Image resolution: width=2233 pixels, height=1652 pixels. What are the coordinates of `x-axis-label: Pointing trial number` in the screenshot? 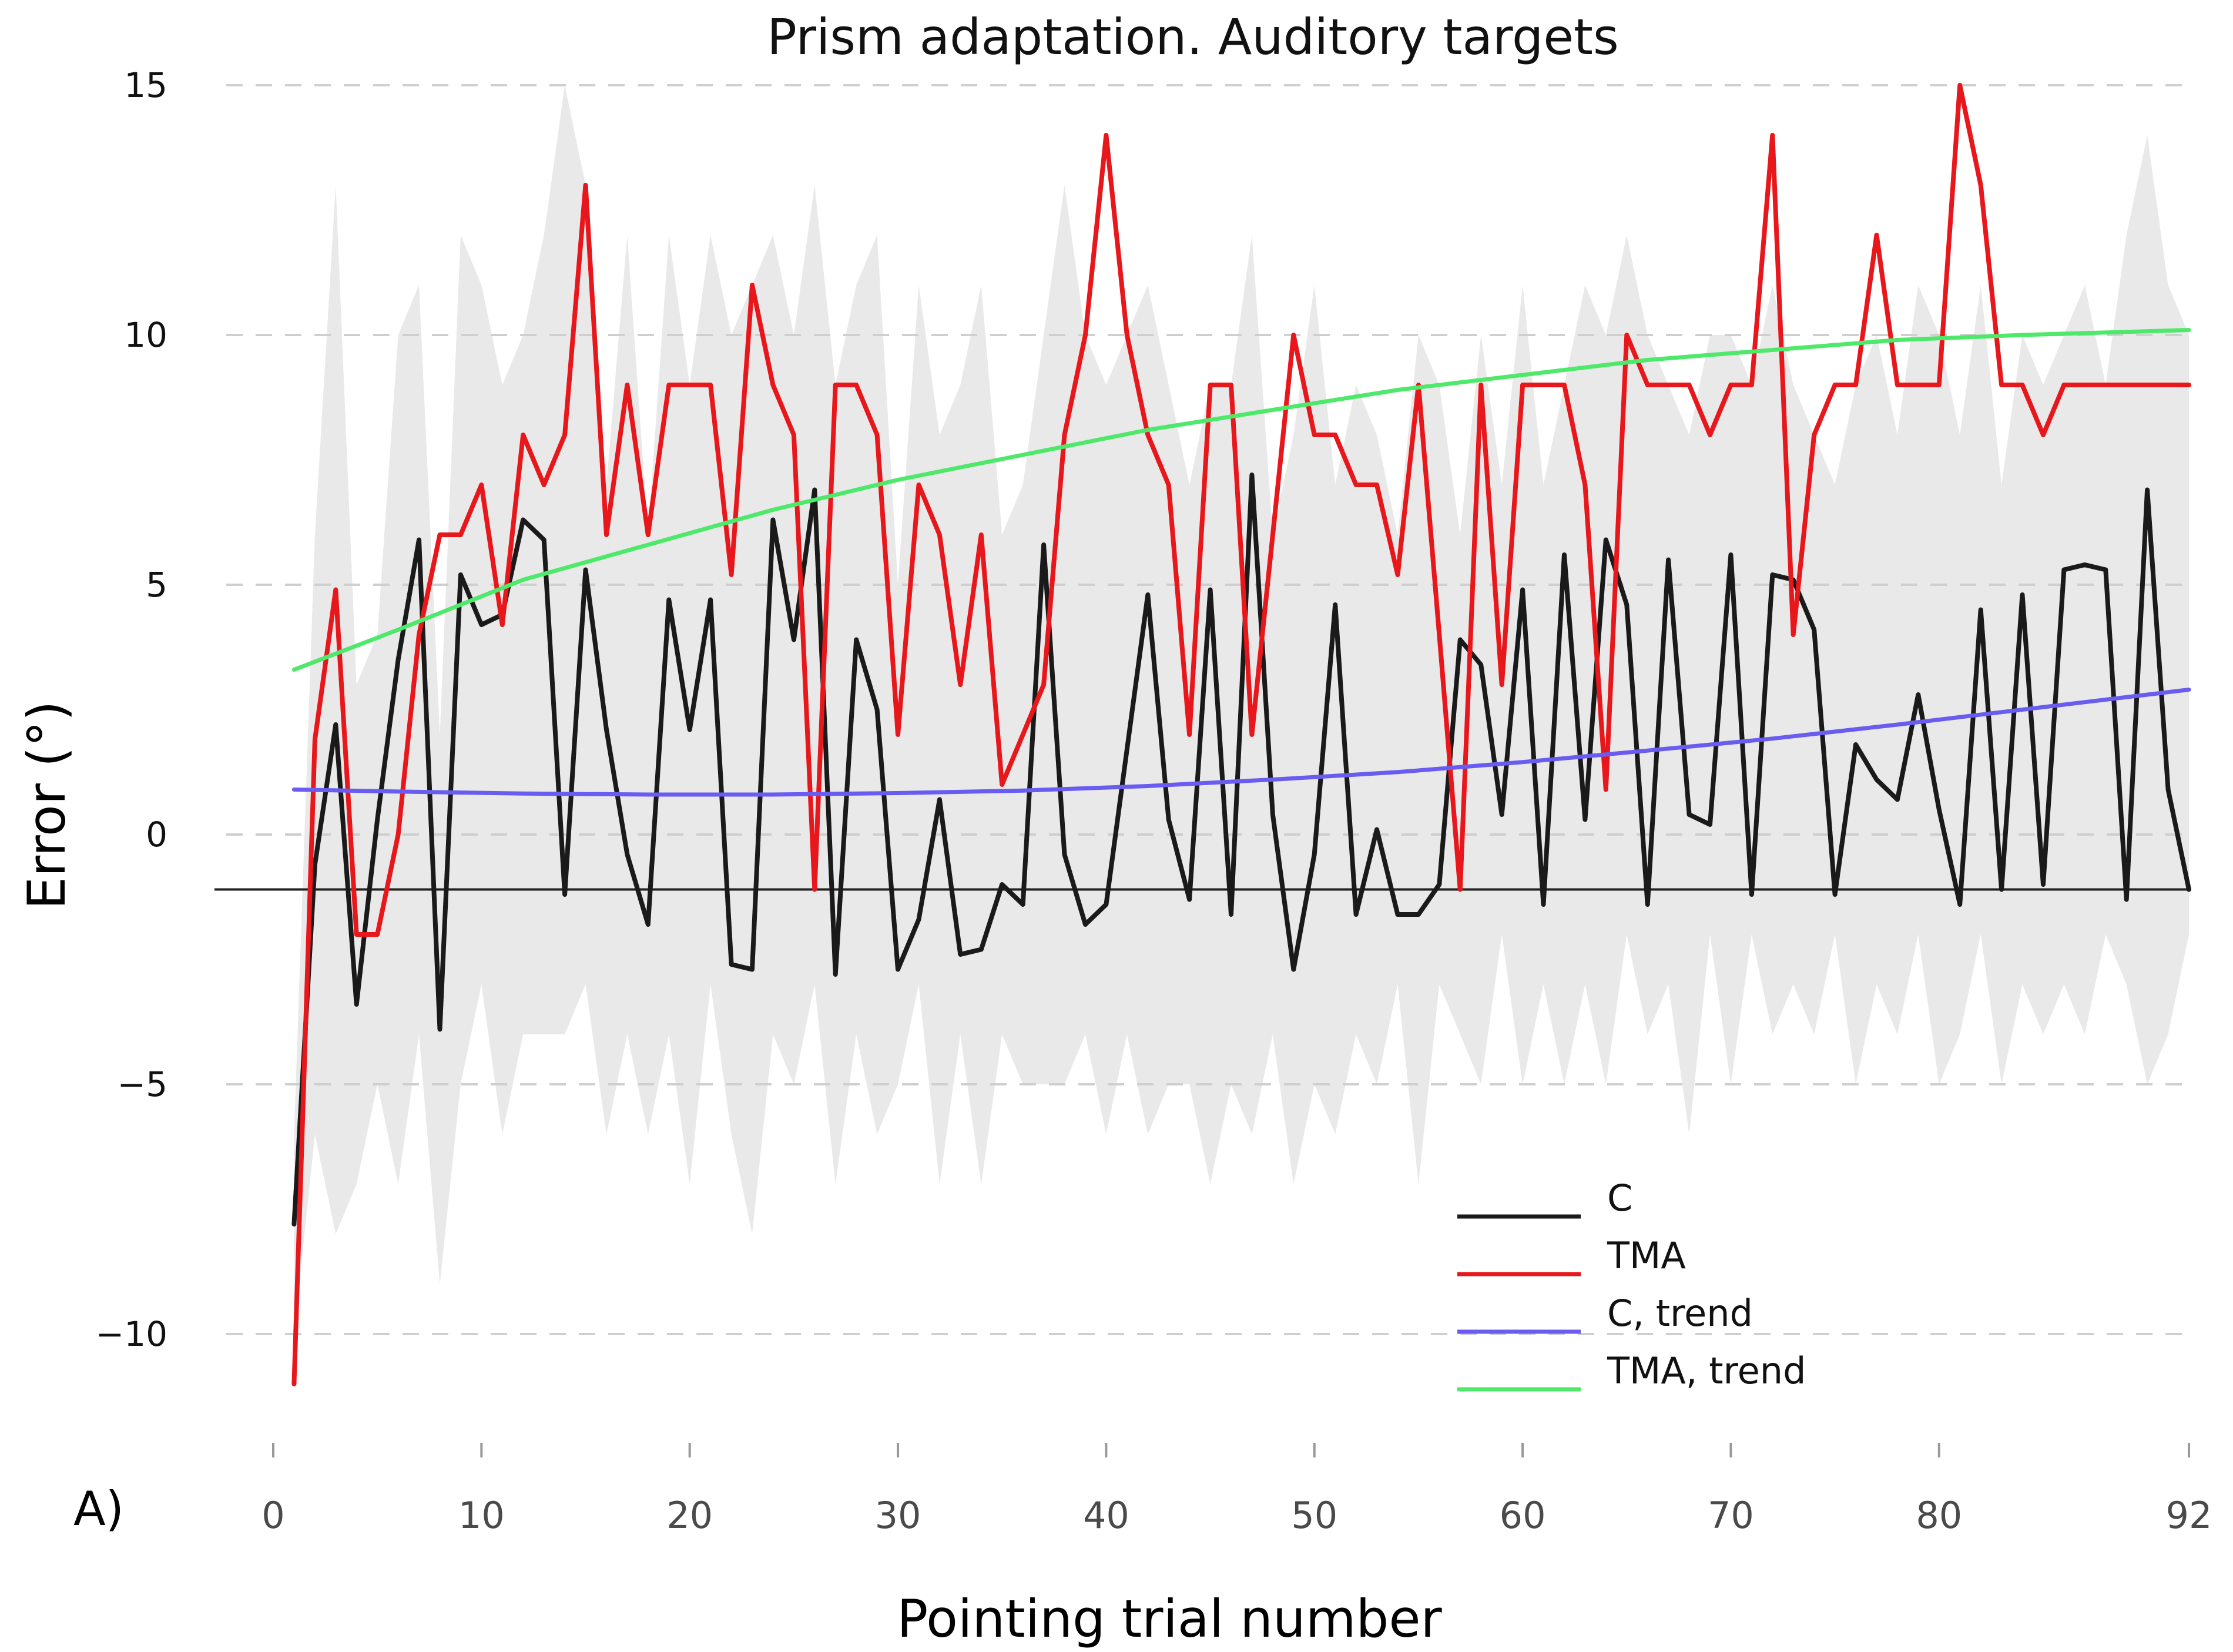 It's located at (1169, 1619).